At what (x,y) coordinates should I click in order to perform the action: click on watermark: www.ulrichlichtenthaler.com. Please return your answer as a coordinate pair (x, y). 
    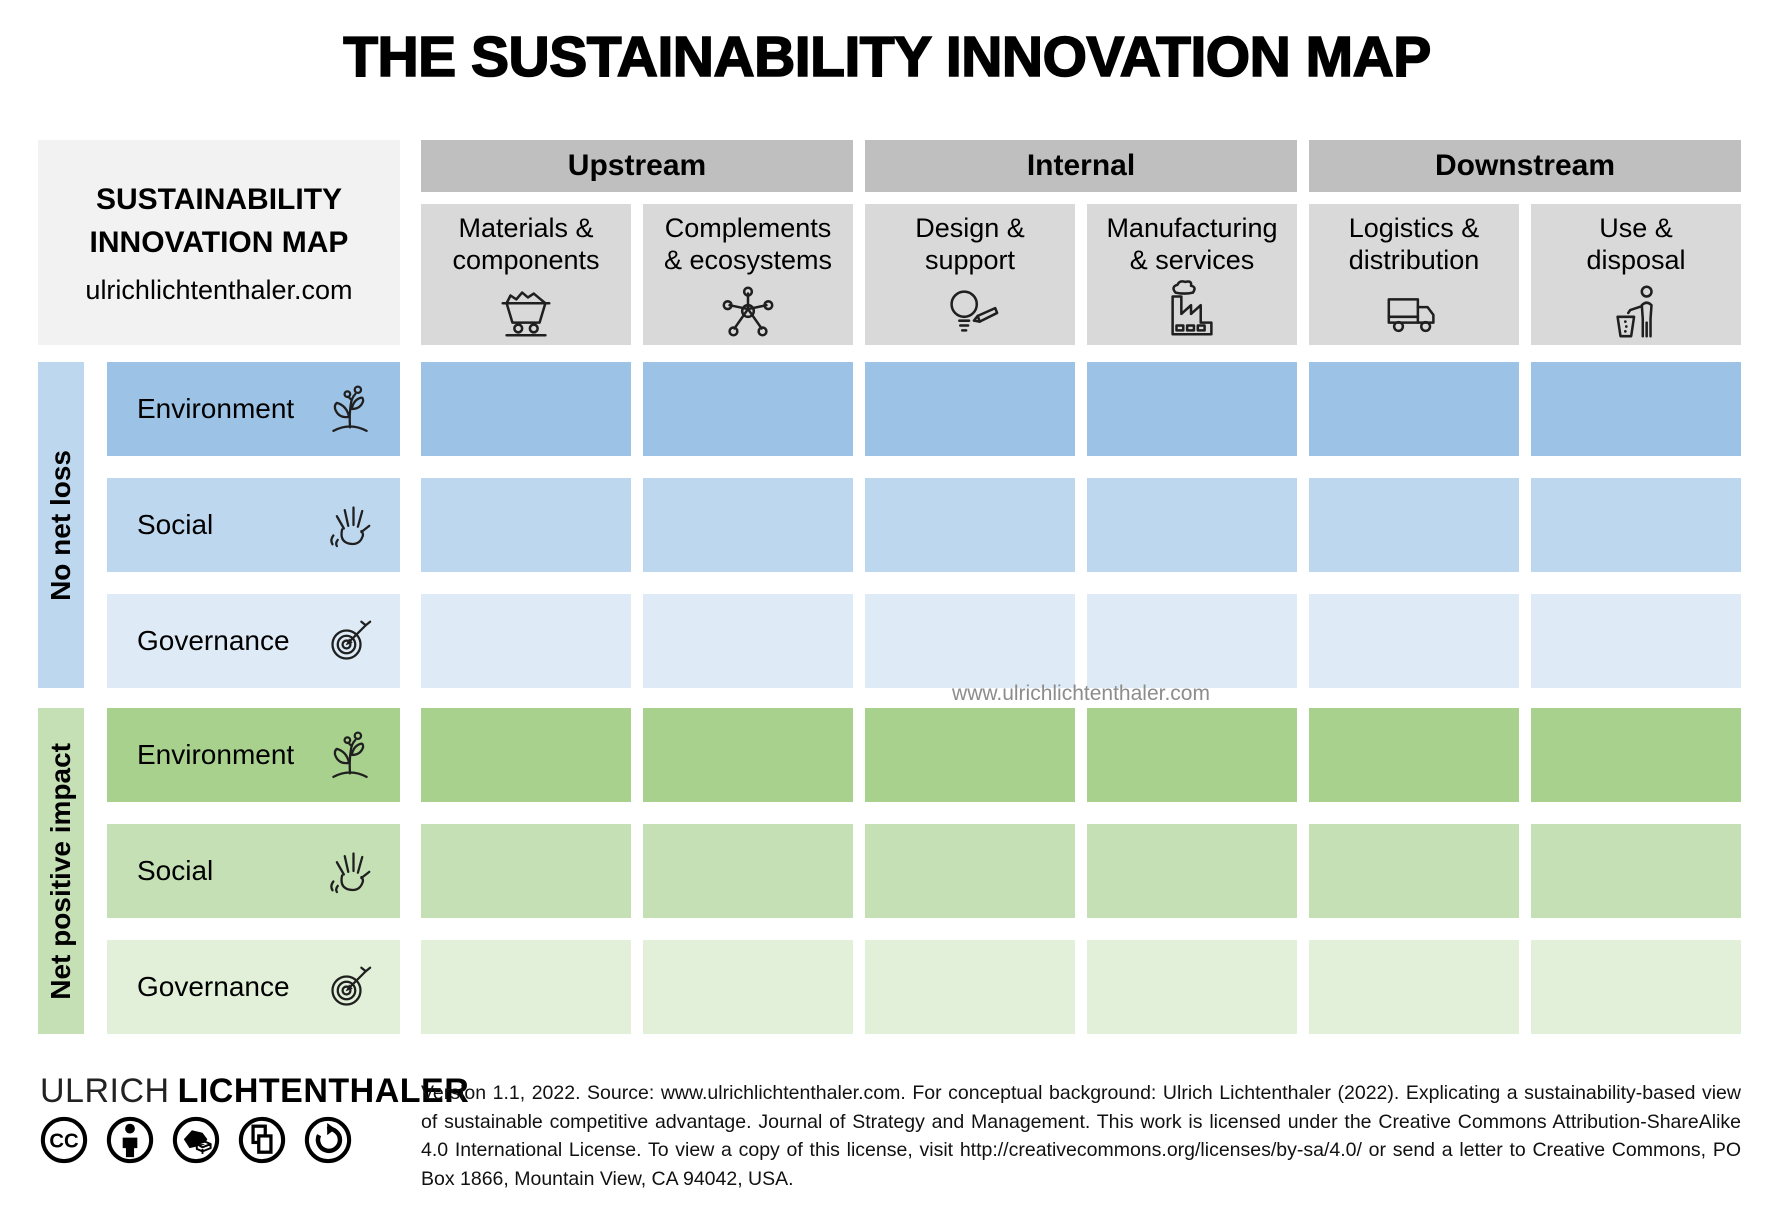
    Looking at the image, I should click on (1081, 693).